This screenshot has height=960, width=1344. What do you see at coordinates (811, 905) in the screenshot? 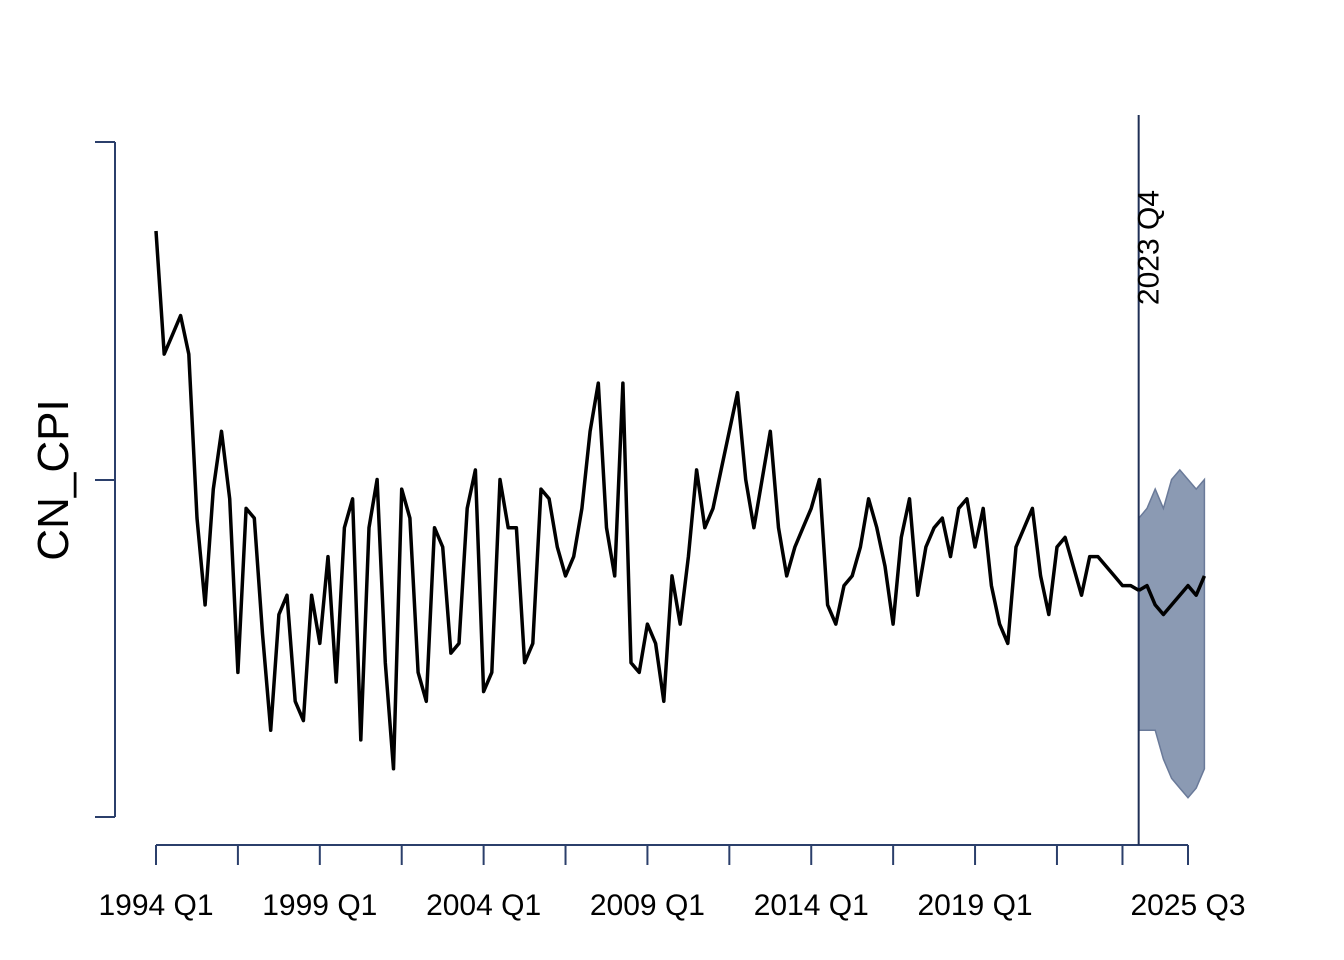
I see `x-tick-label: 2014 Q1` at bounding box center [811, 905].